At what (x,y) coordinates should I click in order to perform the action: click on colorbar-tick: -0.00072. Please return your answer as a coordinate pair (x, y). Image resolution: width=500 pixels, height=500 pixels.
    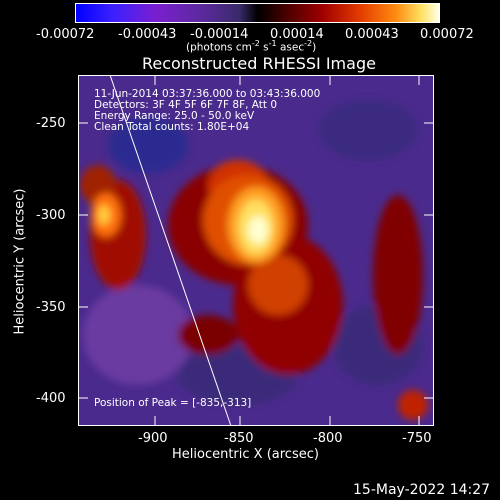
    Looking at the image, I should click on (65, 34).